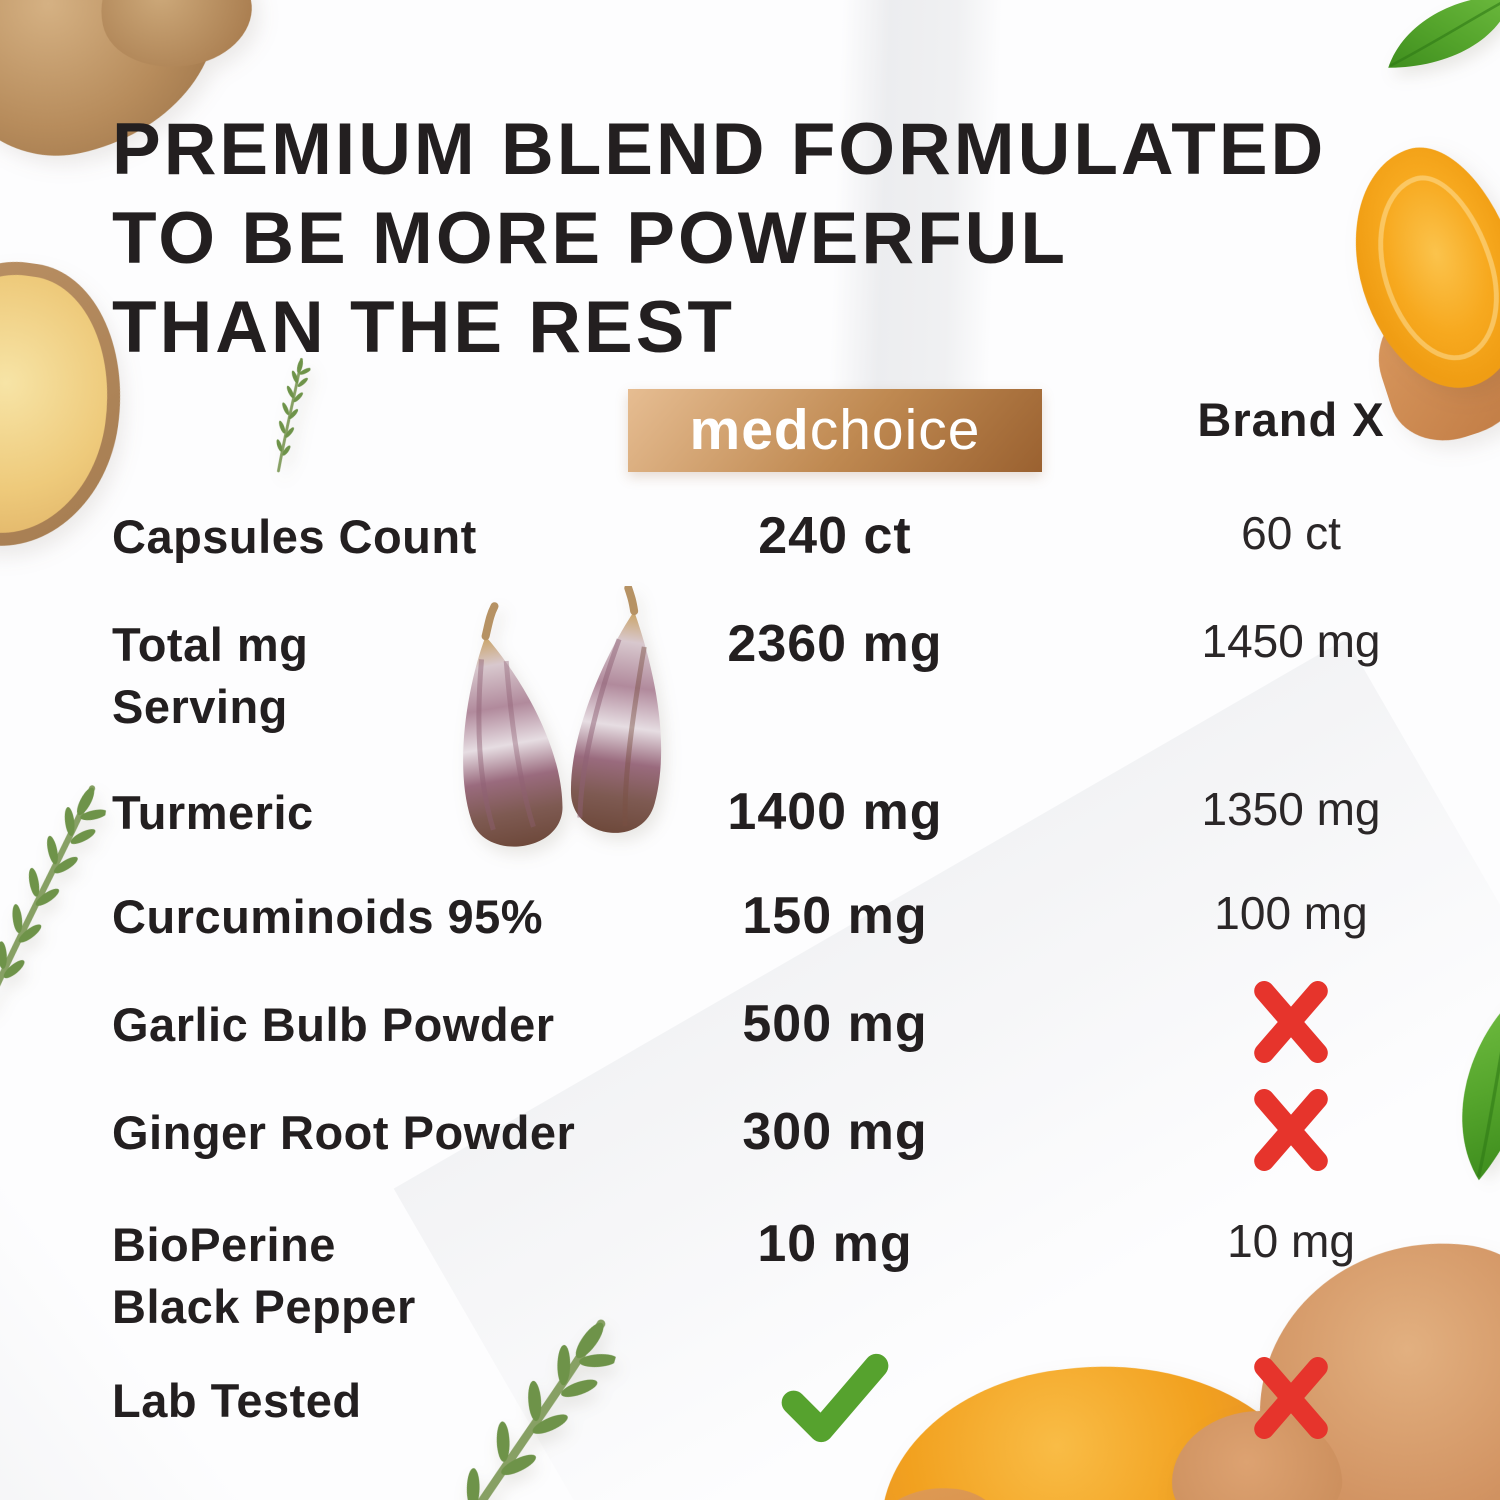  What do you see at coordinates (1291, 419) in the screenshot?
I see `competitor-column-header: Brand X` at bounding box center [1291, 419].